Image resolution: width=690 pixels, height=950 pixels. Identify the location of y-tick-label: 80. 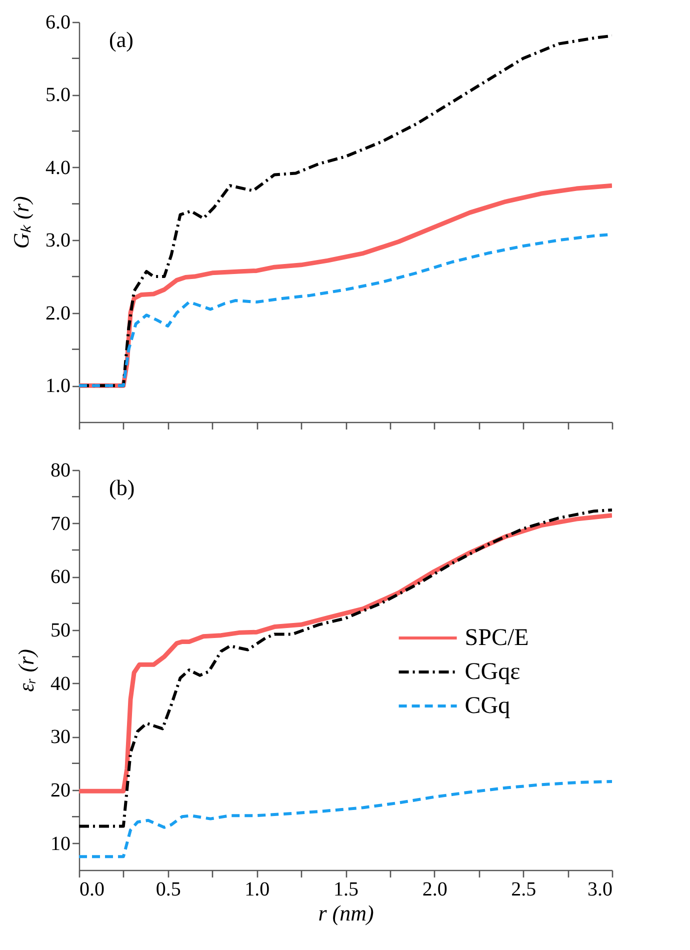
(60, 471).